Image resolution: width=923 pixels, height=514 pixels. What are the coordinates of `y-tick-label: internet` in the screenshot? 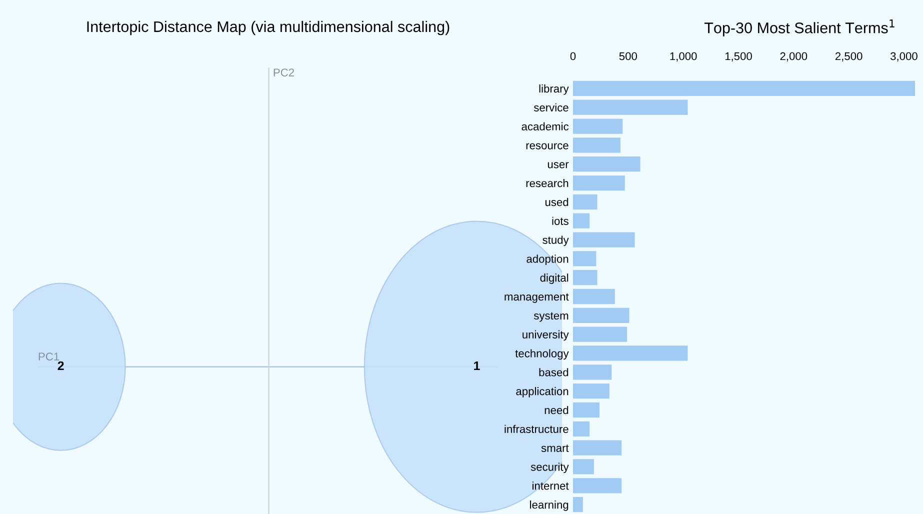 It's located at (550, 486).